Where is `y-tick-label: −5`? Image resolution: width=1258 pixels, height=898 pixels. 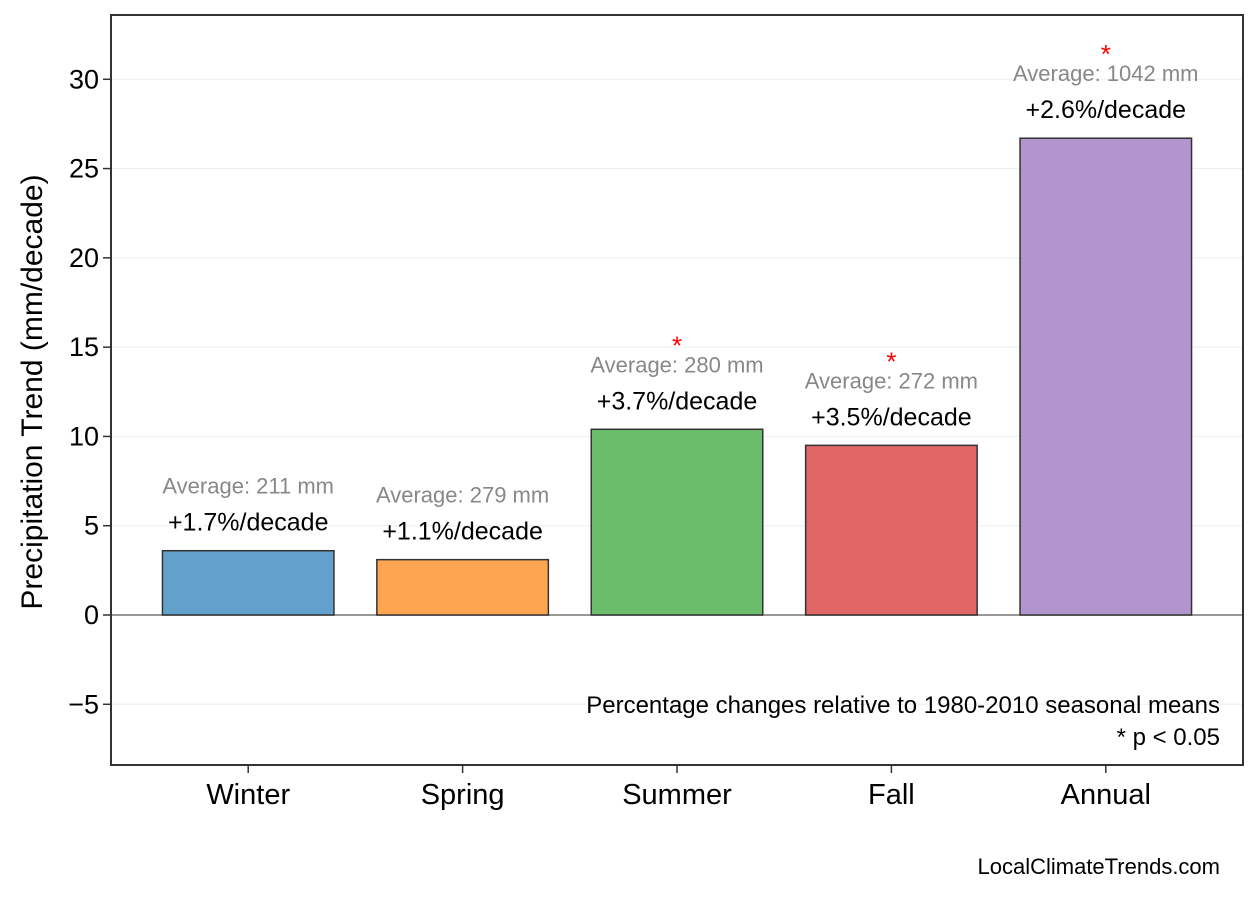 y-tick-label: −5 is located at coordinates (83, 704).